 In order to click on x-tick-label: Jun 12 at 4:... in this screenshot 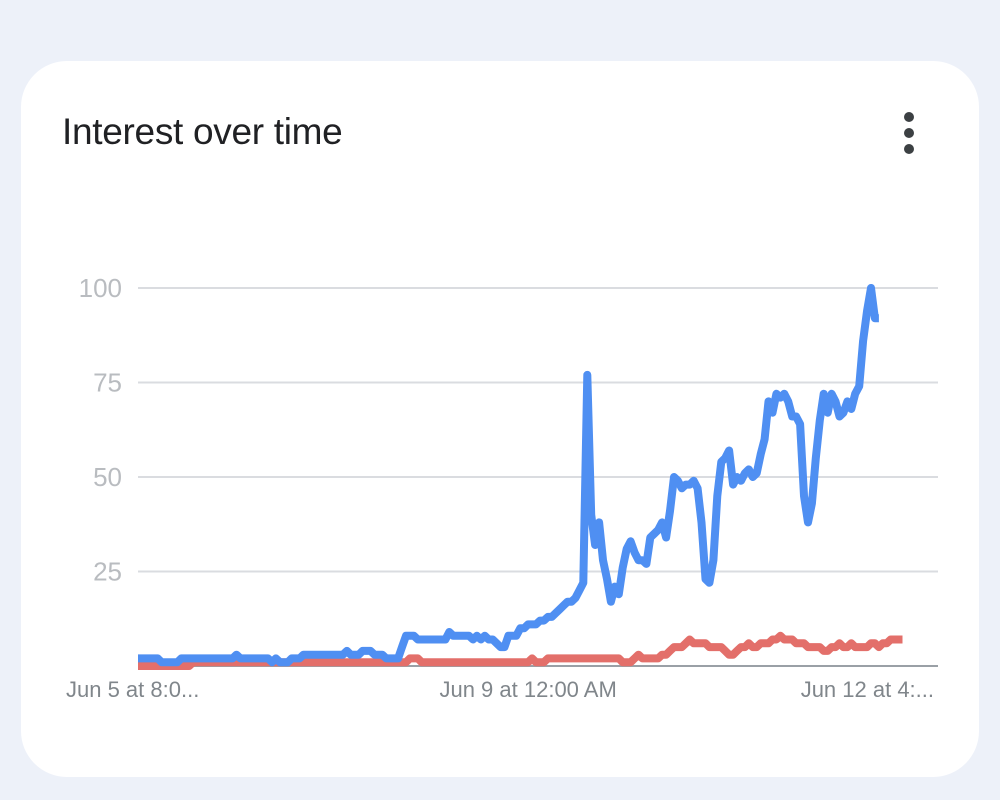, I will do `click(867, 689)`.